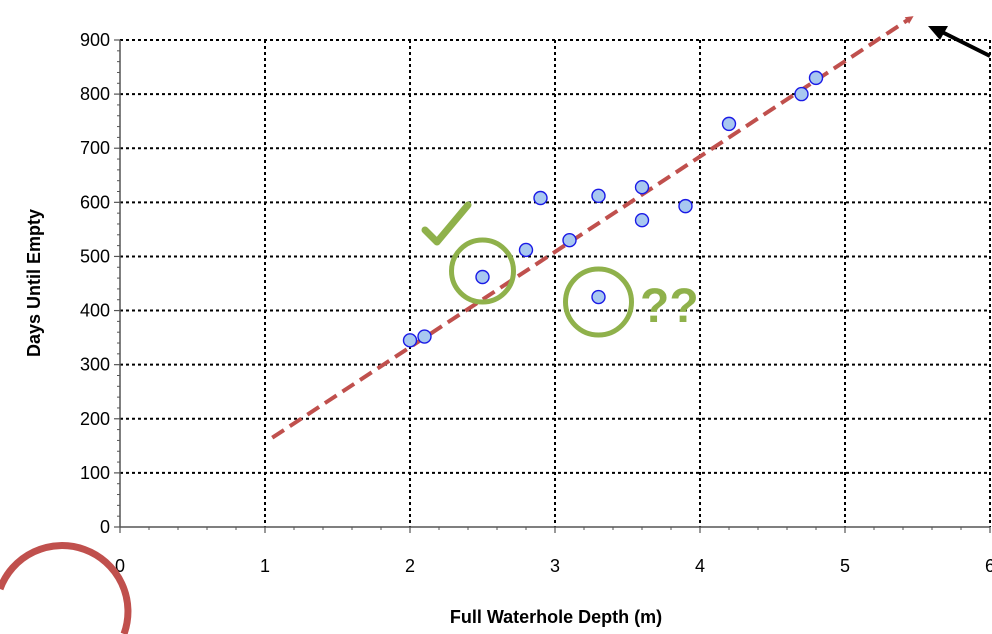 This screenshot has height=634, width=992. I want to click on y-tick-label: 500, so click(95, 256).